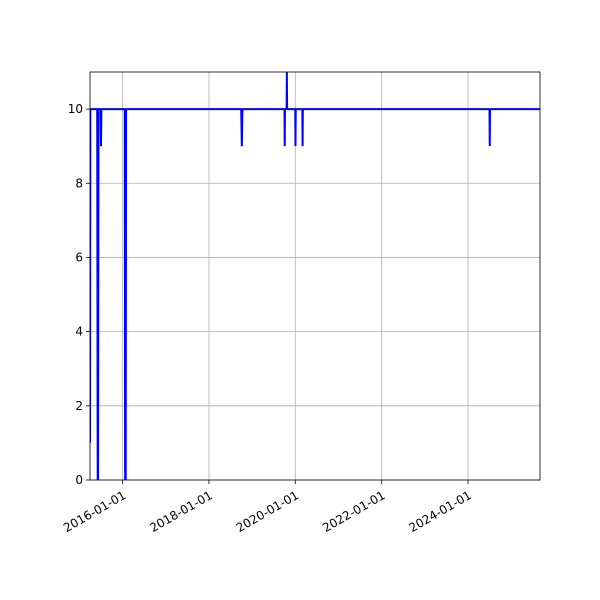  What do you see at coordinates (79, 406) in the screenshot?
I see `y-tick-label: 2` at bounding box center [79, 406].